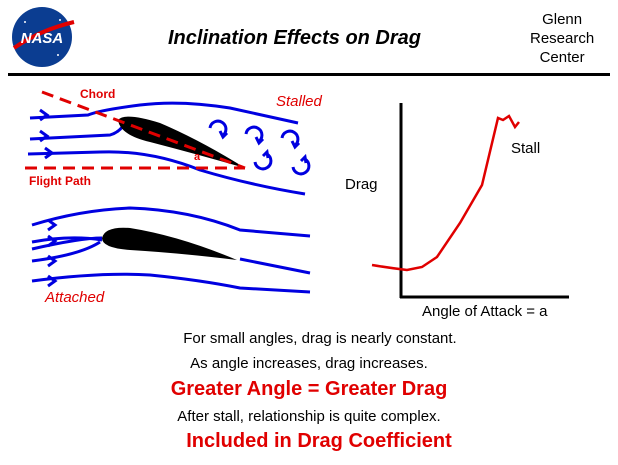 This screenshot has width=618, height=465. I want to click on svg-text: NASA, so click(42, 38).